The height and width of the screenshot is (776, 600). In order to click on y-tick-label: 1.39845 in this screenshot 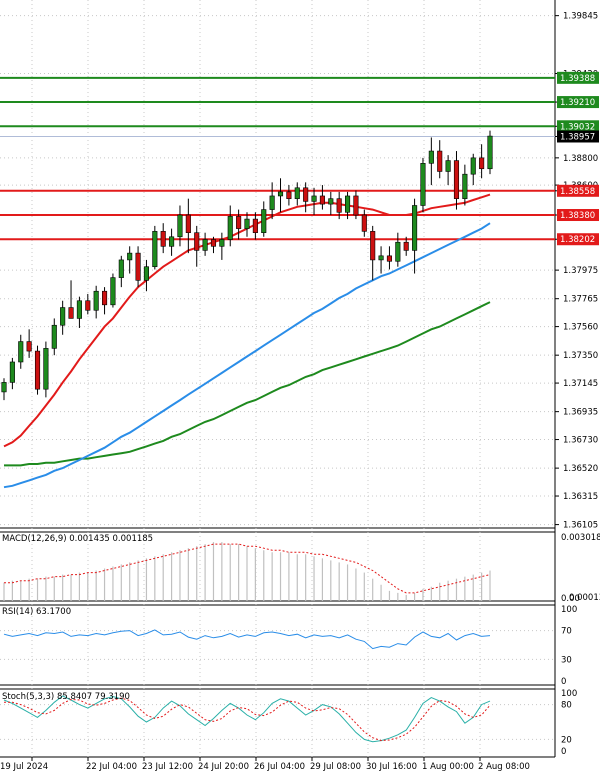, I will do `click(580, 17)`.